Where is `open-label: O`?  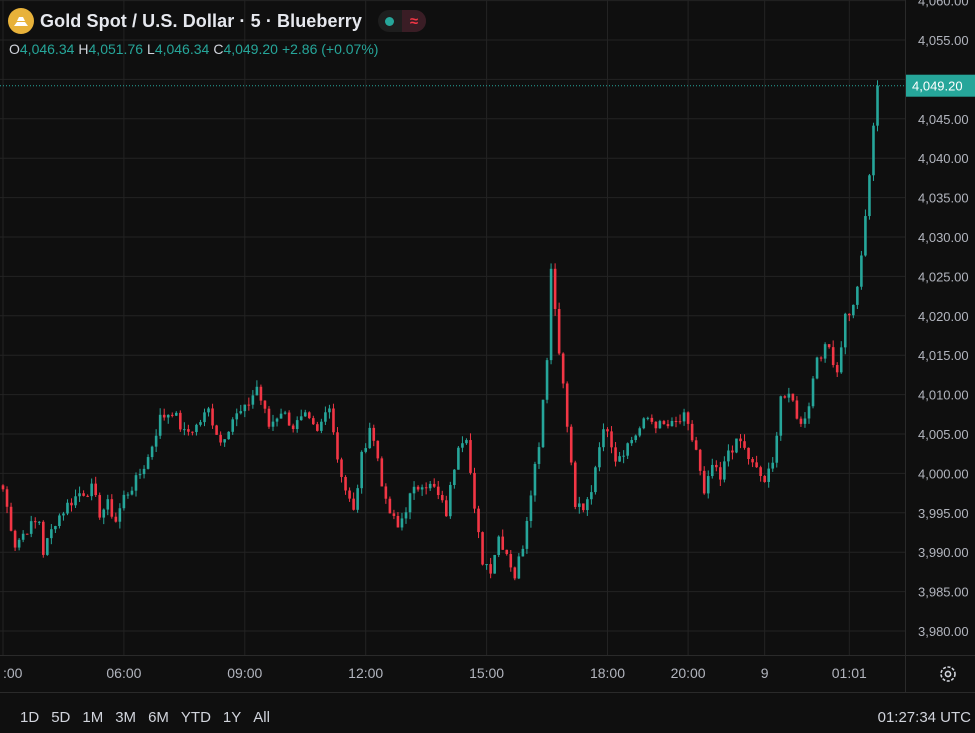 open-label: O is located at coordinates (14, 49).